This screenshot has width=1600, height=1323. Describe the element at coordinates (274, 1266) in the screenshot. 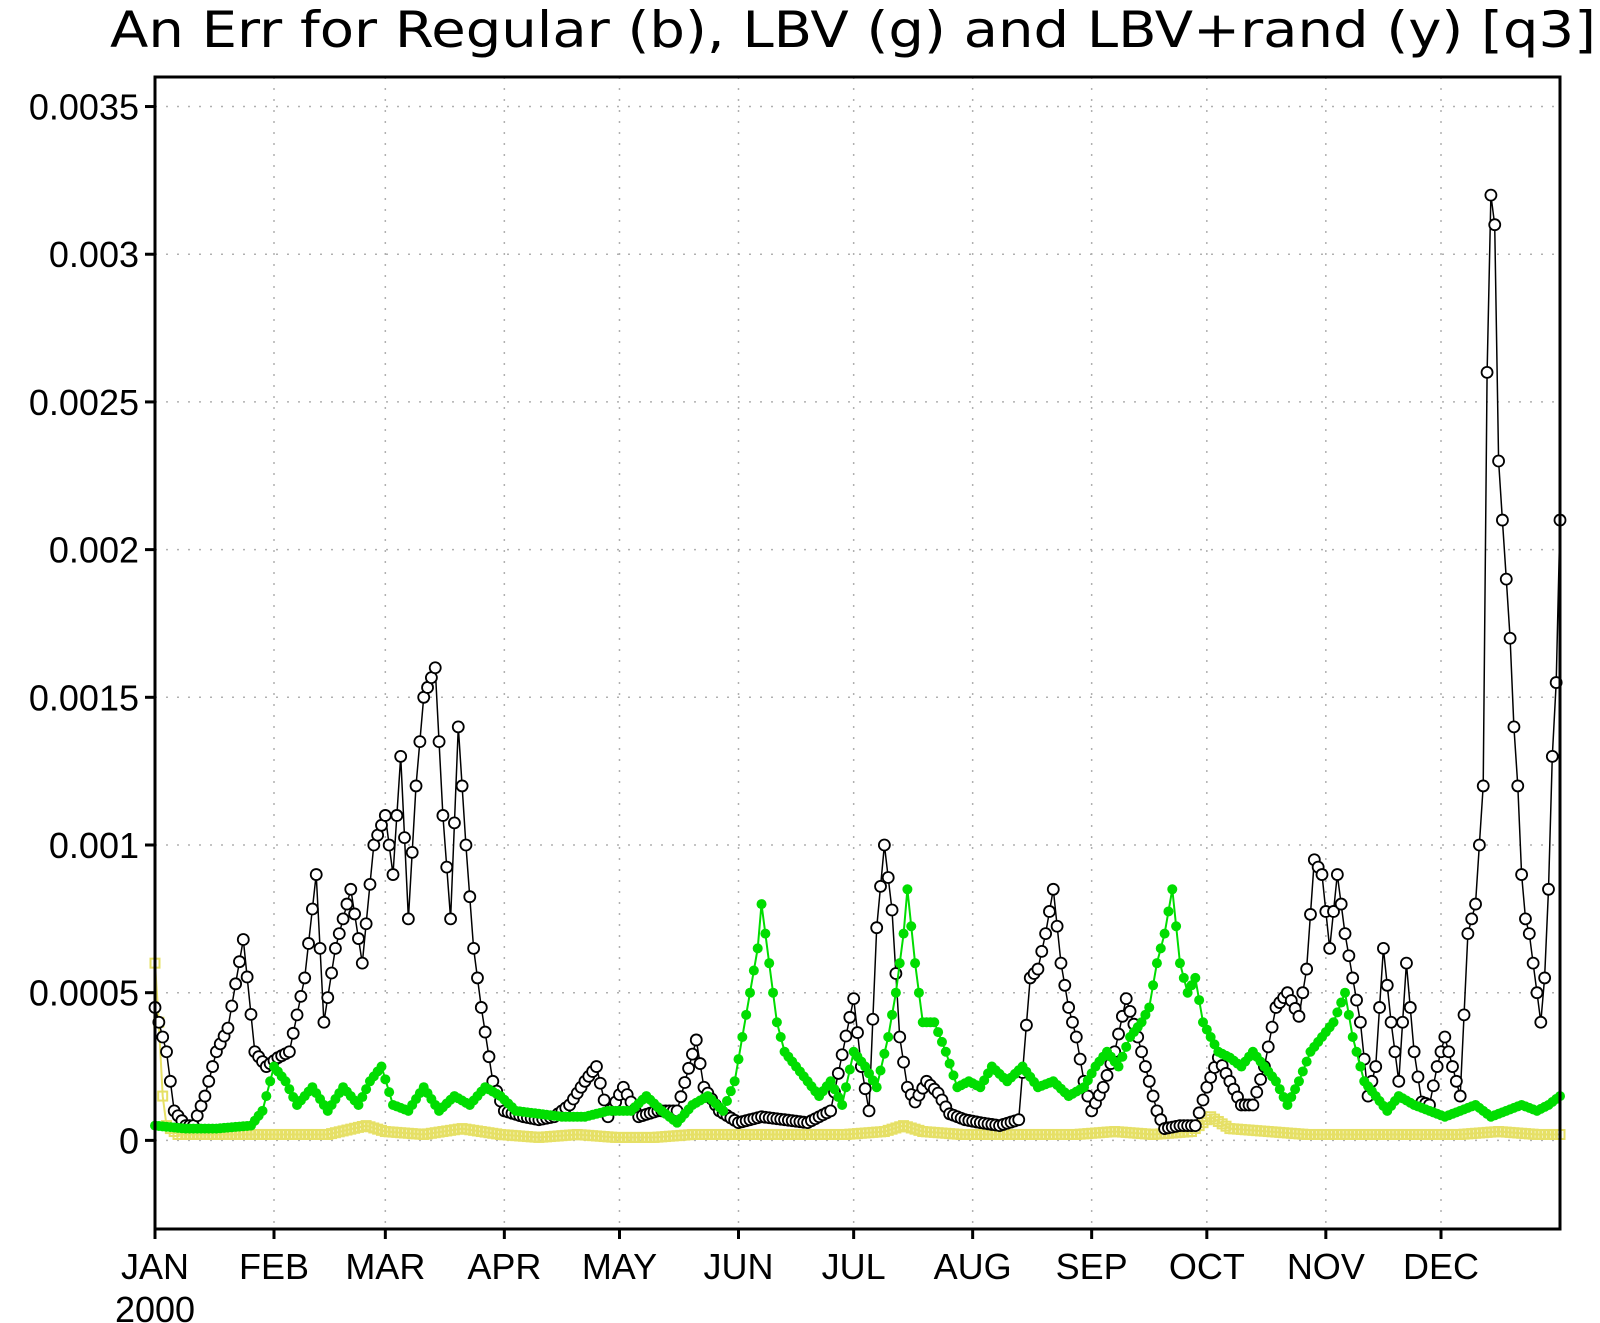

I see `x-tick-label: FEB` at that location.